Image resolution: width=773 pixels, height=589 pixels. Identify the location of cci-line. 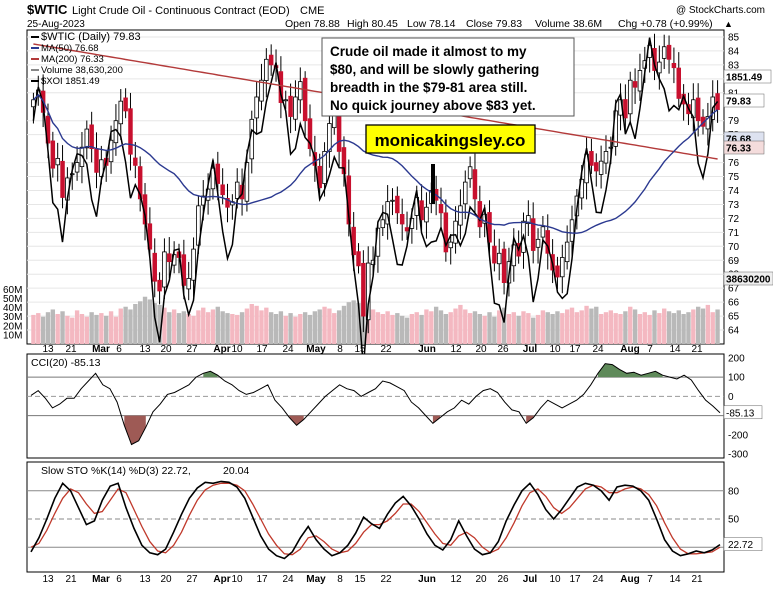
(375, 404).